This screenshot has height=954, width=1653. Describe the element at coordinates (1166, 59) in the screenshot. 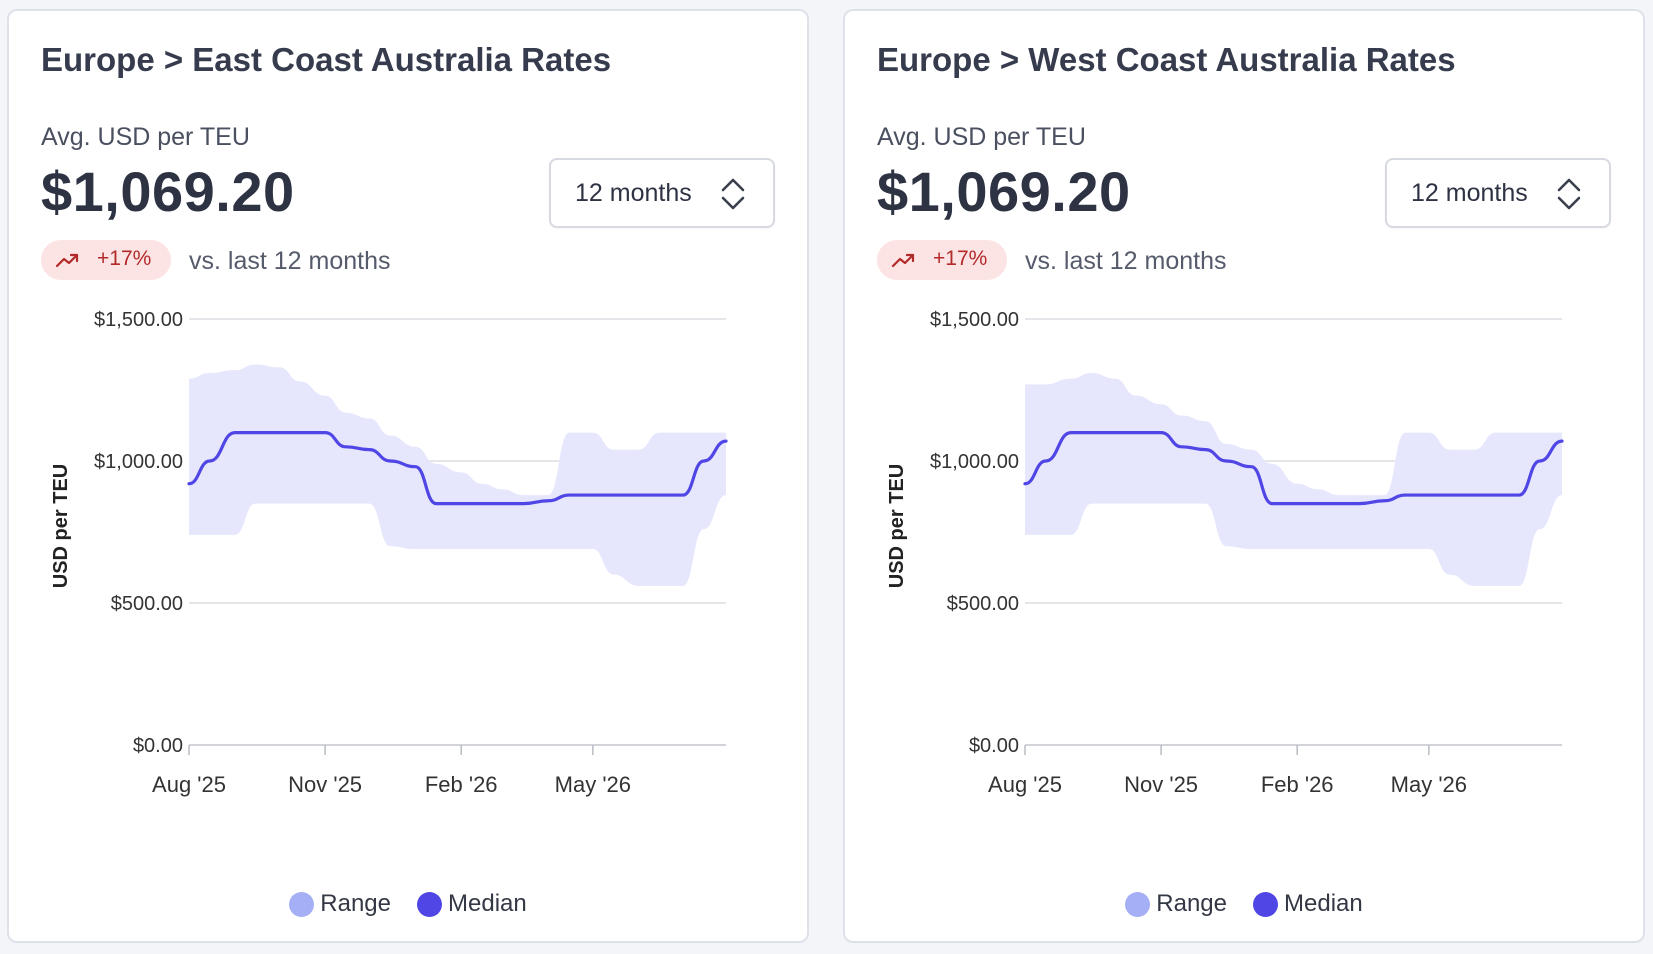

I see `card-title: Europe > West Coast Australia Rates` at that location.